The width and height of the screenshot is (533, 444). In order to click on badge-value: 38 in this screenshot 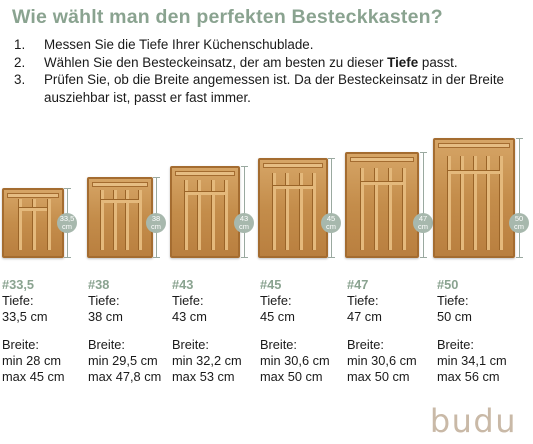, I will do `click(156, 218)`.